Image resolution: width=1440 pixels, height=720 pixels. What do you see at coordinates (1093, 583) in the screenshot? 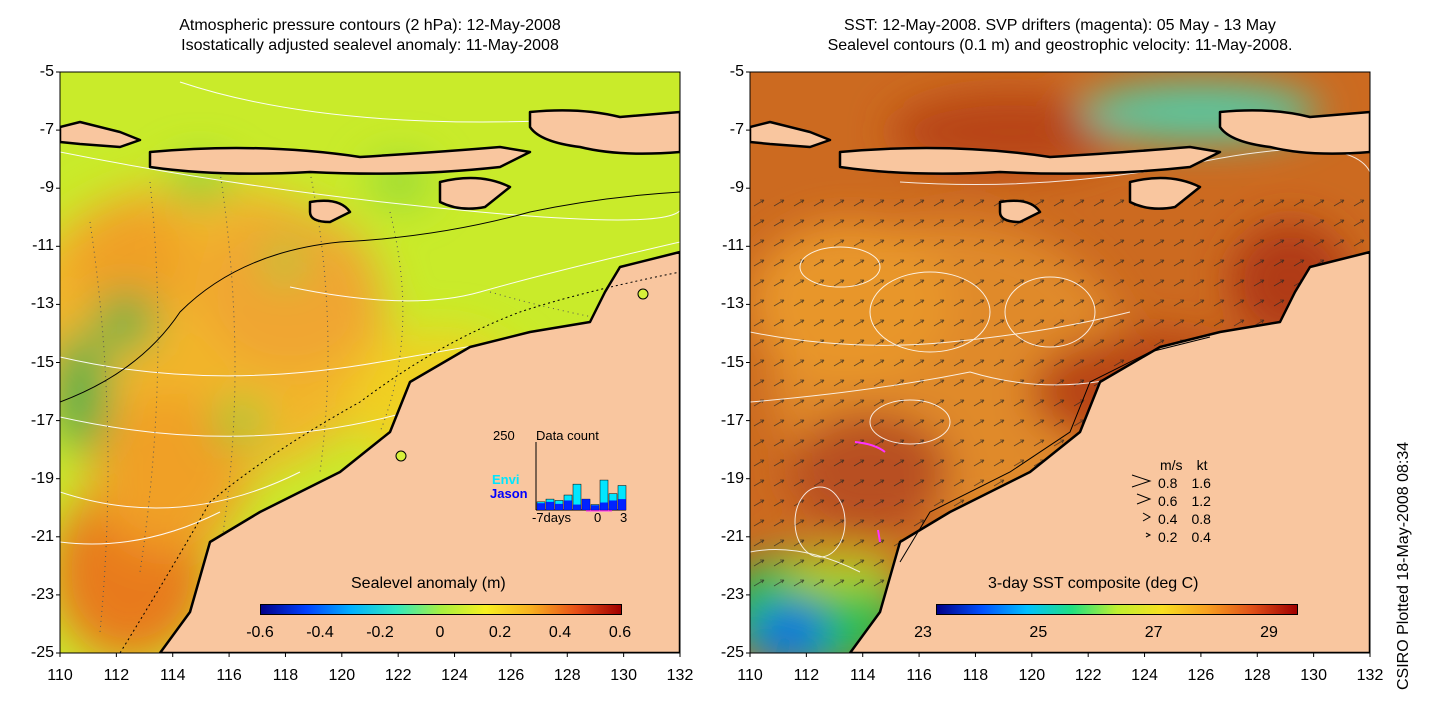
I see `sst-colorbar-title: 3-day SST composite (deg C)` at bounding box center [1093, 583].